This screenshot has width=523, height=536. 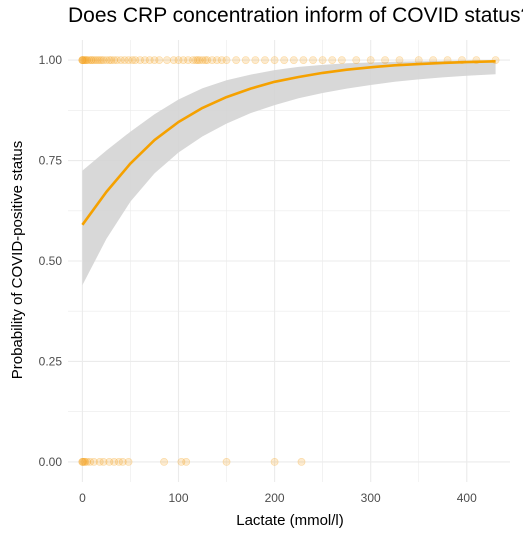 What do you see at coordinates (51, 261) in the screenshot?
I see `y-tick-label: 0.50` at bounding box center [51, 261].